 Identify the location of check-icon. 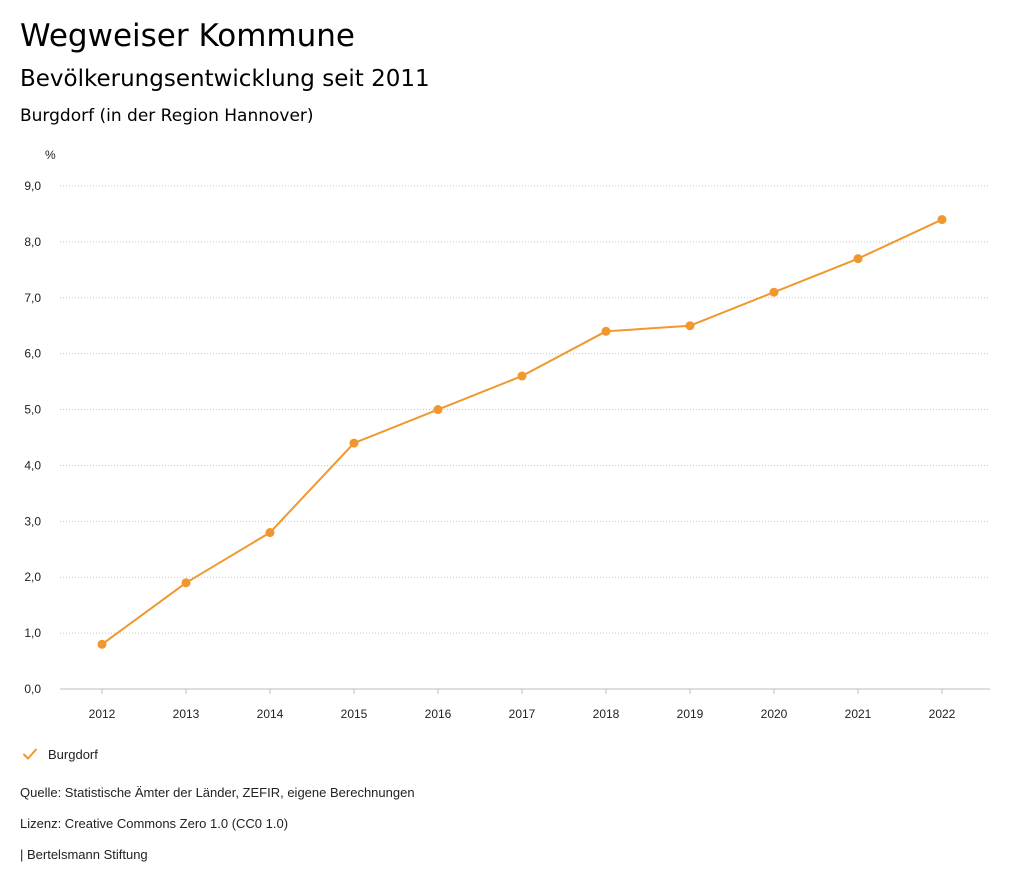
(30, 754).